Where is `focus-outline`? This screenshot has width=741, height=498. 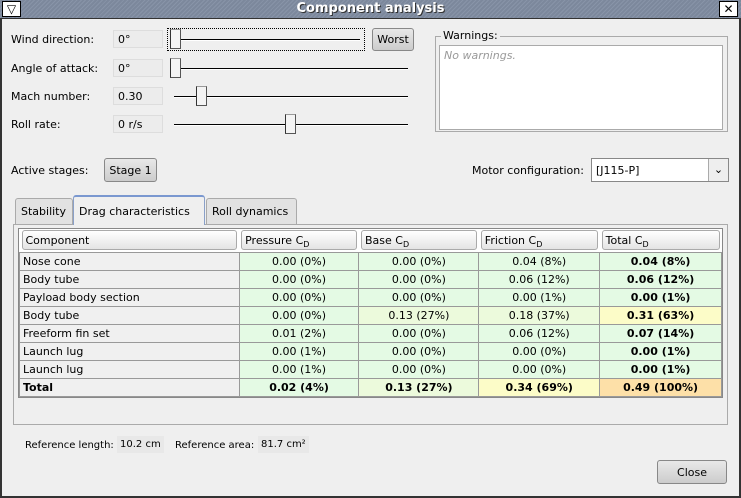 focus-outline is located at coordinates (266, 39).